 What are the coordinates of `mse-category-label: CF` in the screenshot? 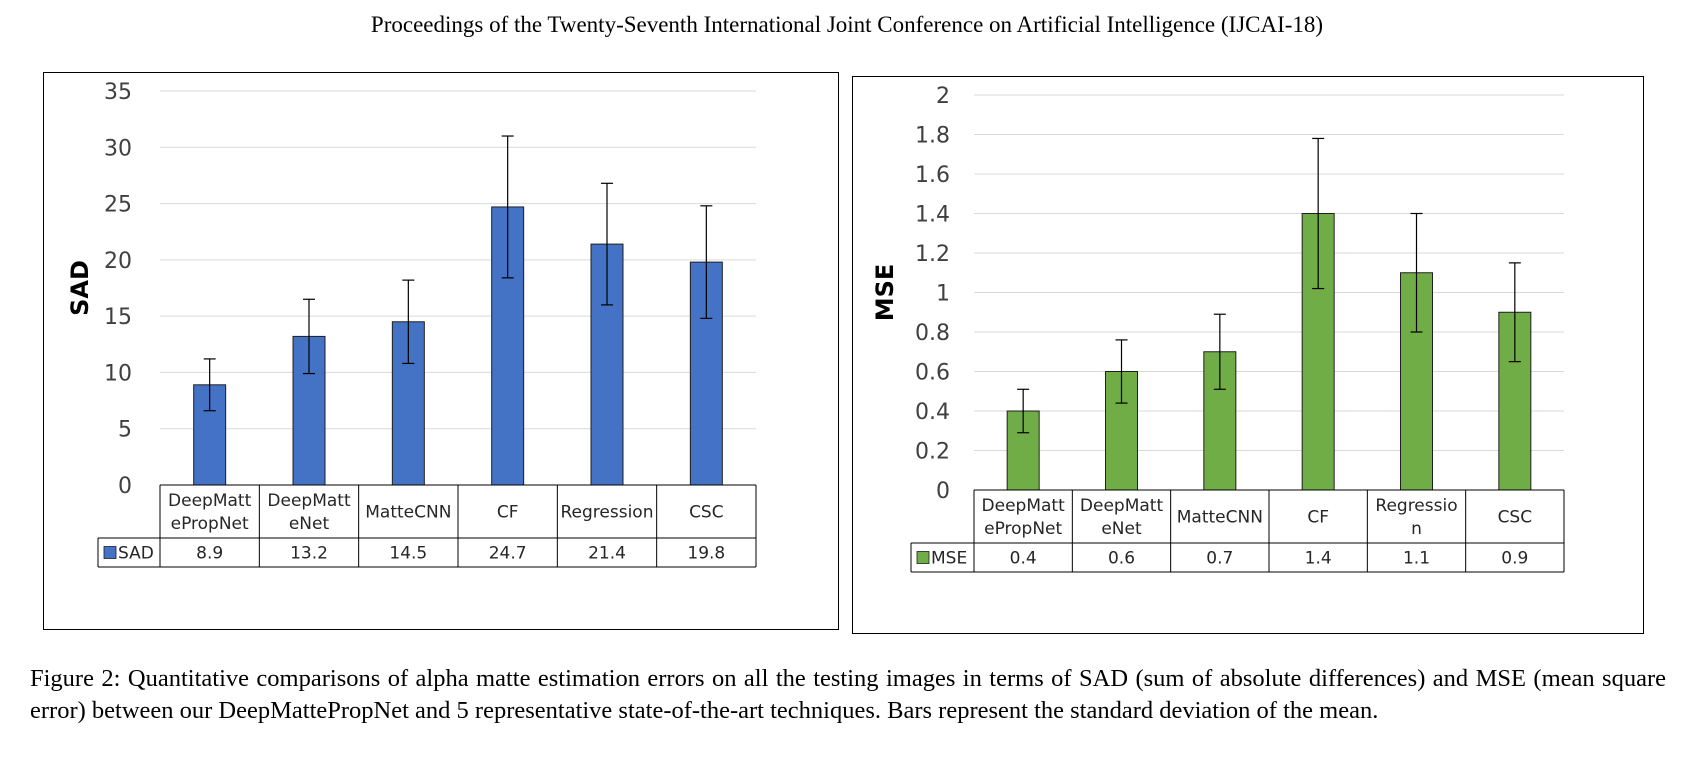 It's located at (1318, 518).